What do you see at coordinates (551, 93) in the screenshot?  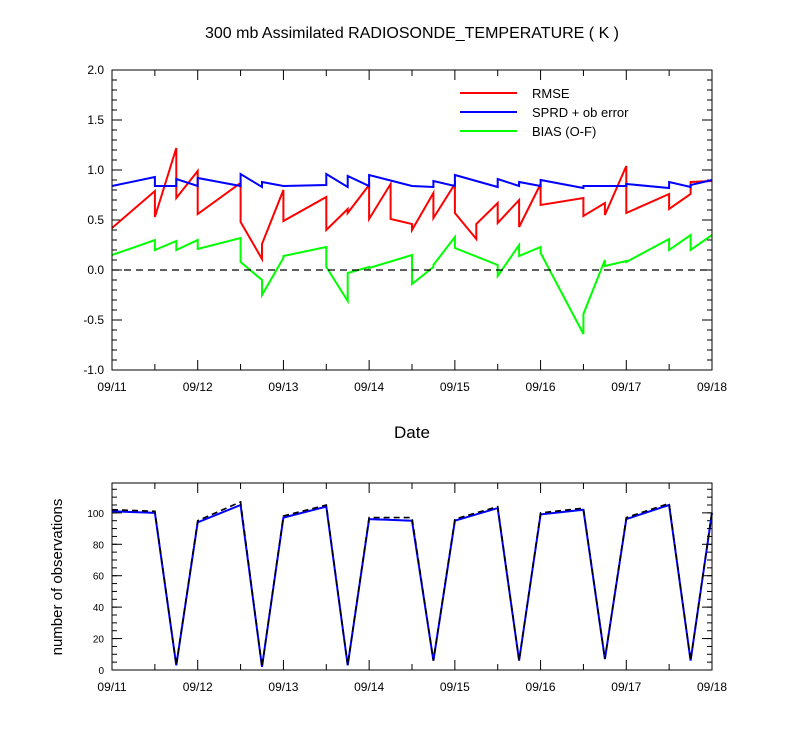 I see `legend-label: RMSE` at bounding box center [551, 93].